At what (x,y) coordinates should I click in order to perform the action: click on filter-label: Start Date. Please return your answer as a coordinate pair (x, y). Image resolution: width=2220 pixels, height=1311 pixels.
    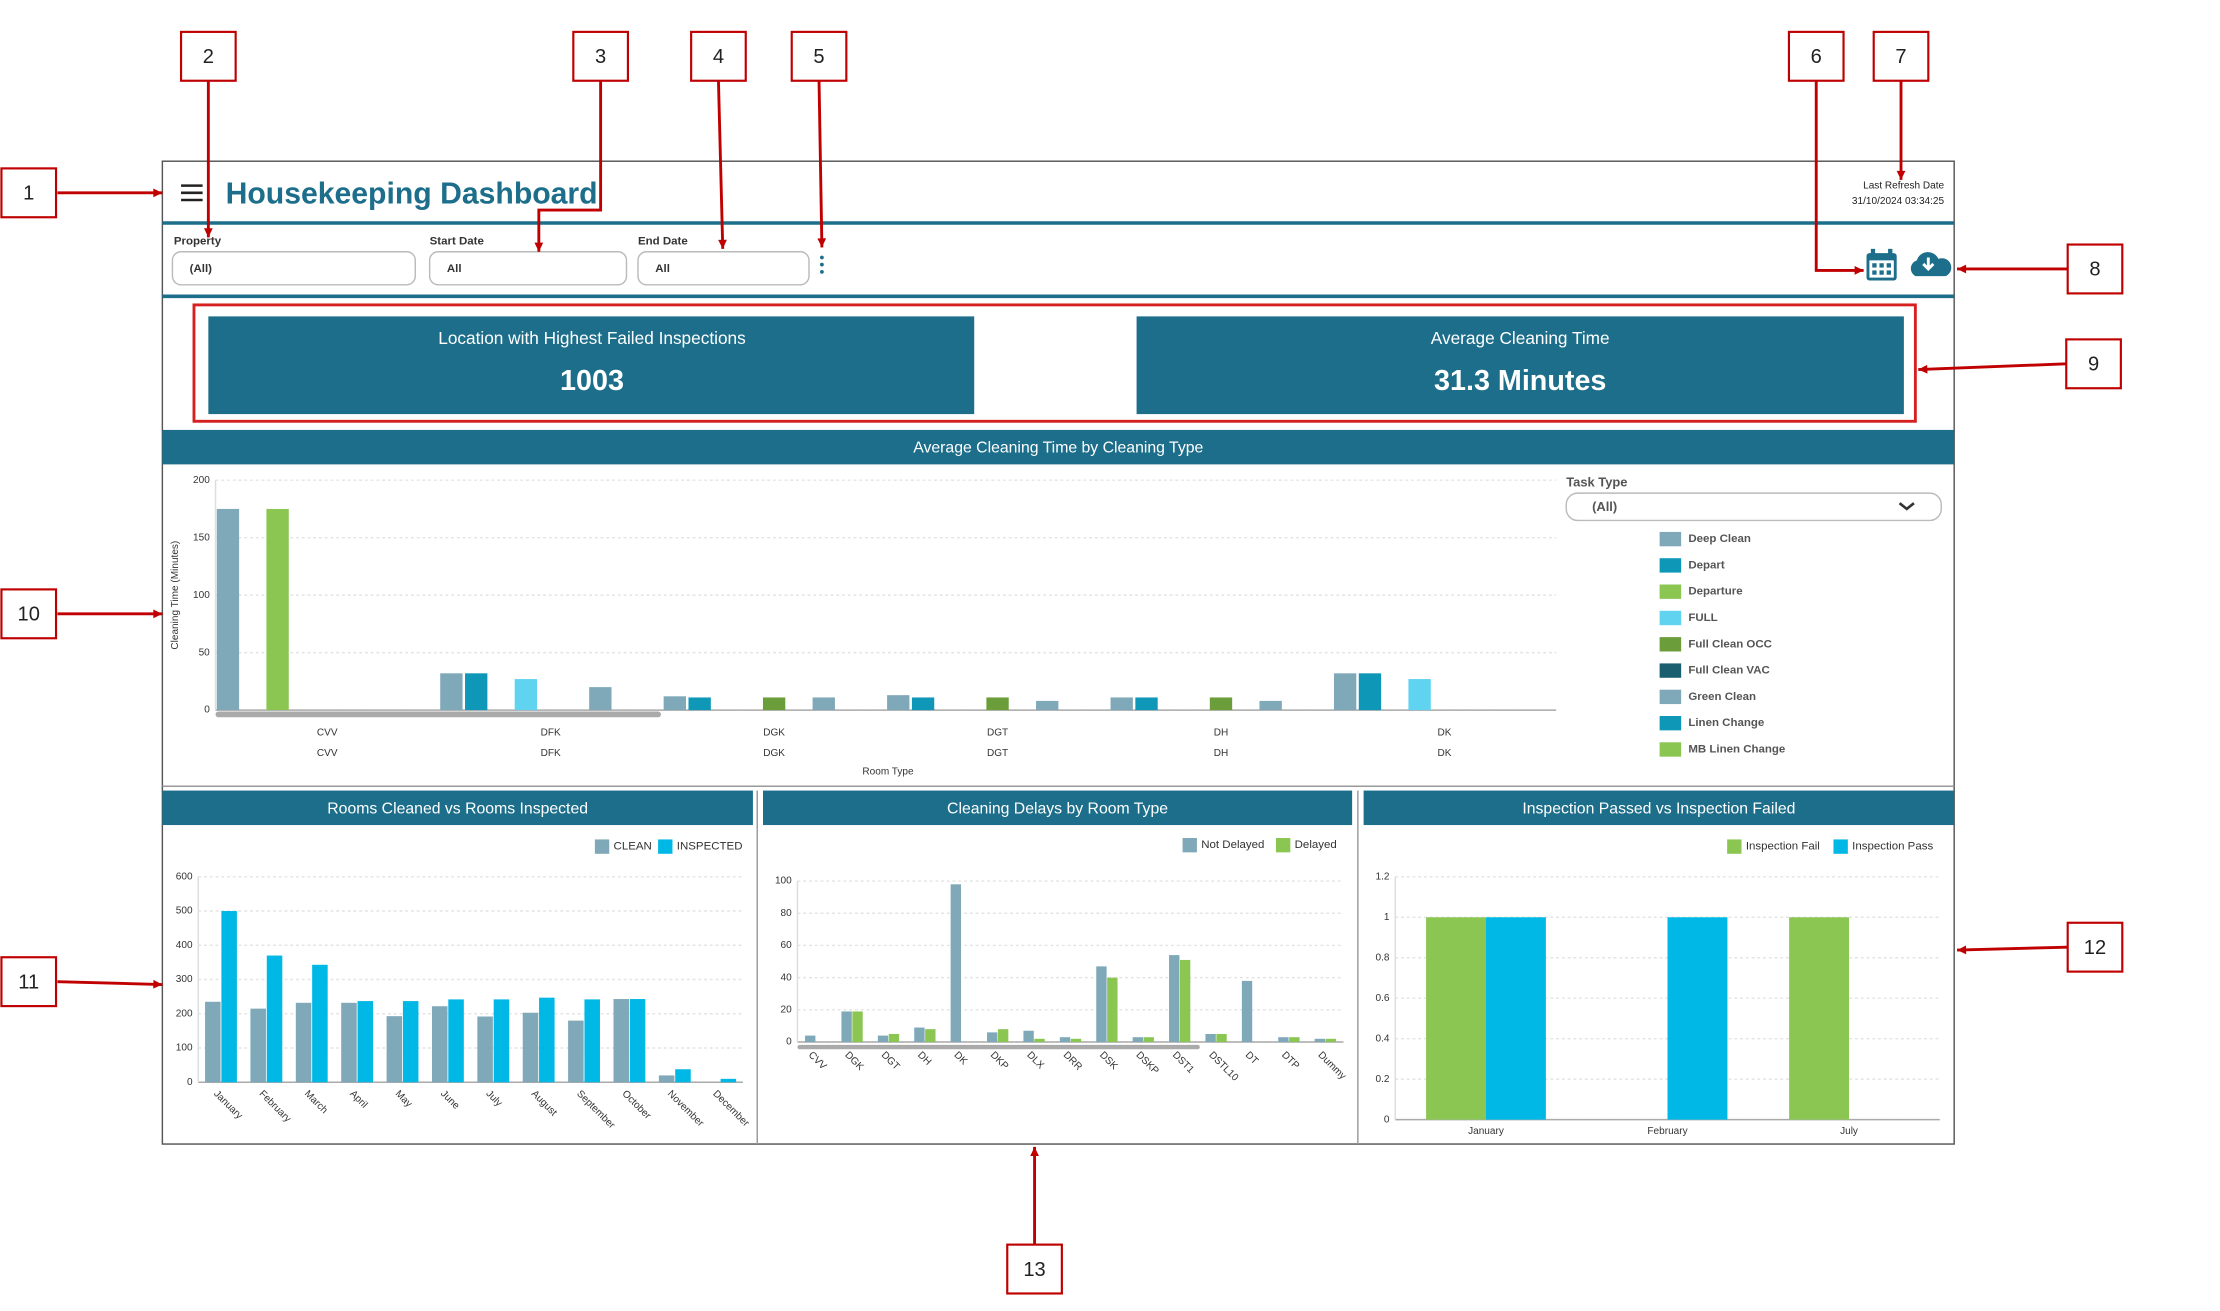
    Looking at the image, I should click on (457, 242).